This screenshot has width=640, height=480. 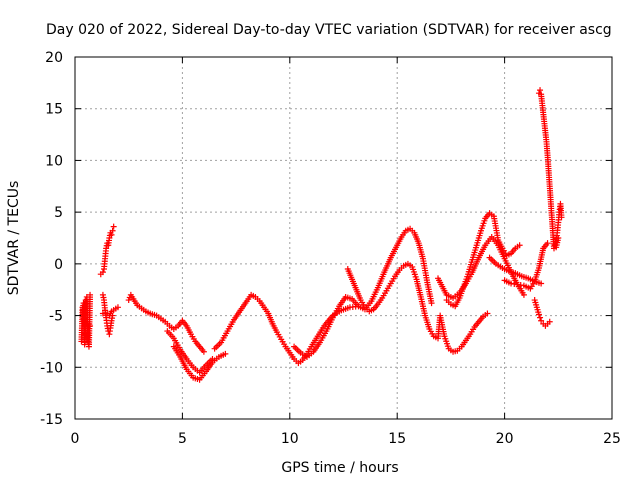 What do you see at coordinates (339, 468) in the screenshot?
I see `x-axis-label: GPS time / hours` at bounding box center [339, 468].